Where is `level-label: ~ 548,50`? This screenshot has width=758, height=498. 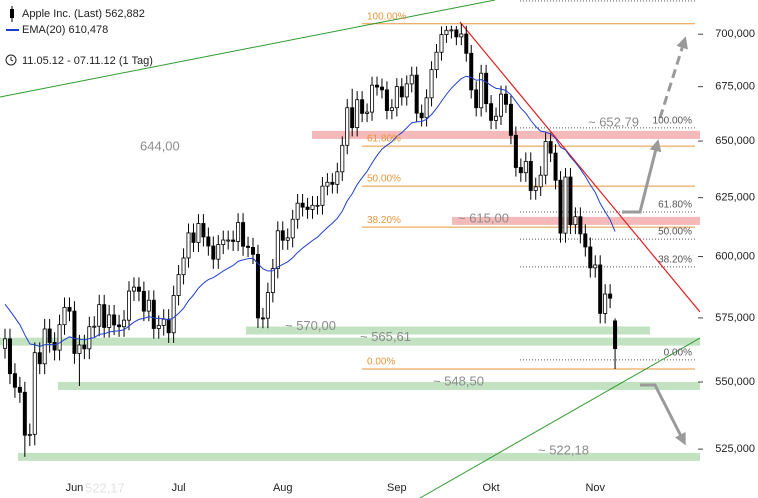 level-label: ~ 548,50 is located at coordinates (458, 380).